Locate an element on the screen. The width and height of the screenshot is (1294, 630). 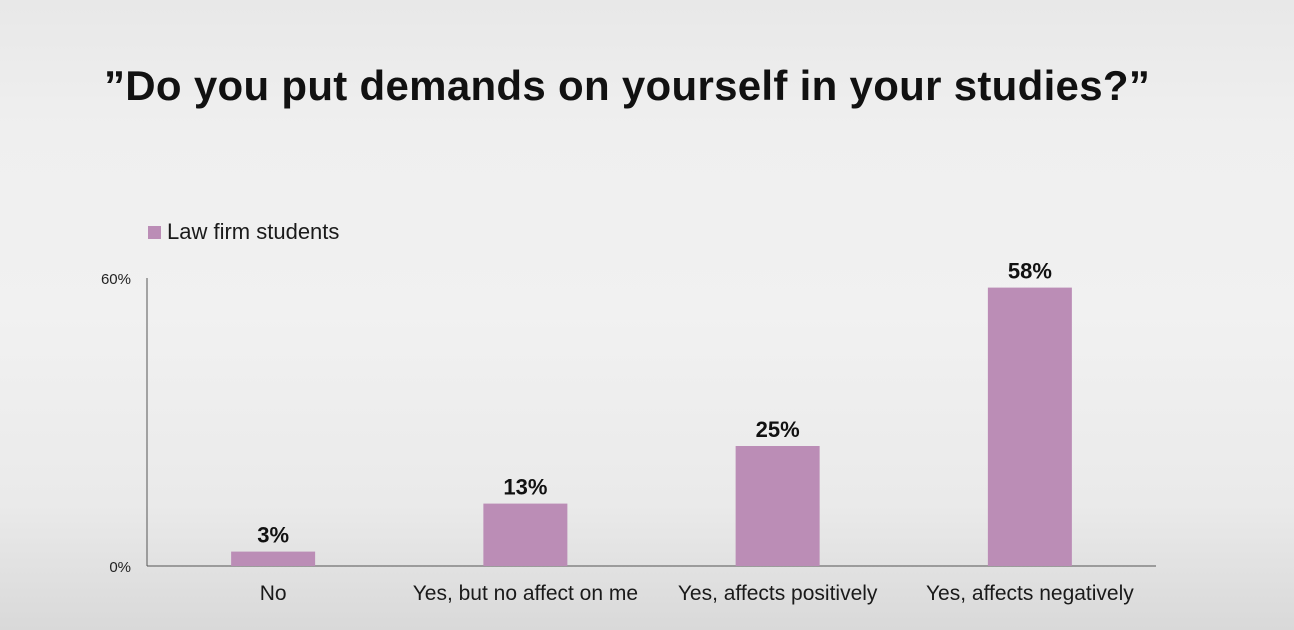
data-label: 3% is located at coordinates (273, 535).